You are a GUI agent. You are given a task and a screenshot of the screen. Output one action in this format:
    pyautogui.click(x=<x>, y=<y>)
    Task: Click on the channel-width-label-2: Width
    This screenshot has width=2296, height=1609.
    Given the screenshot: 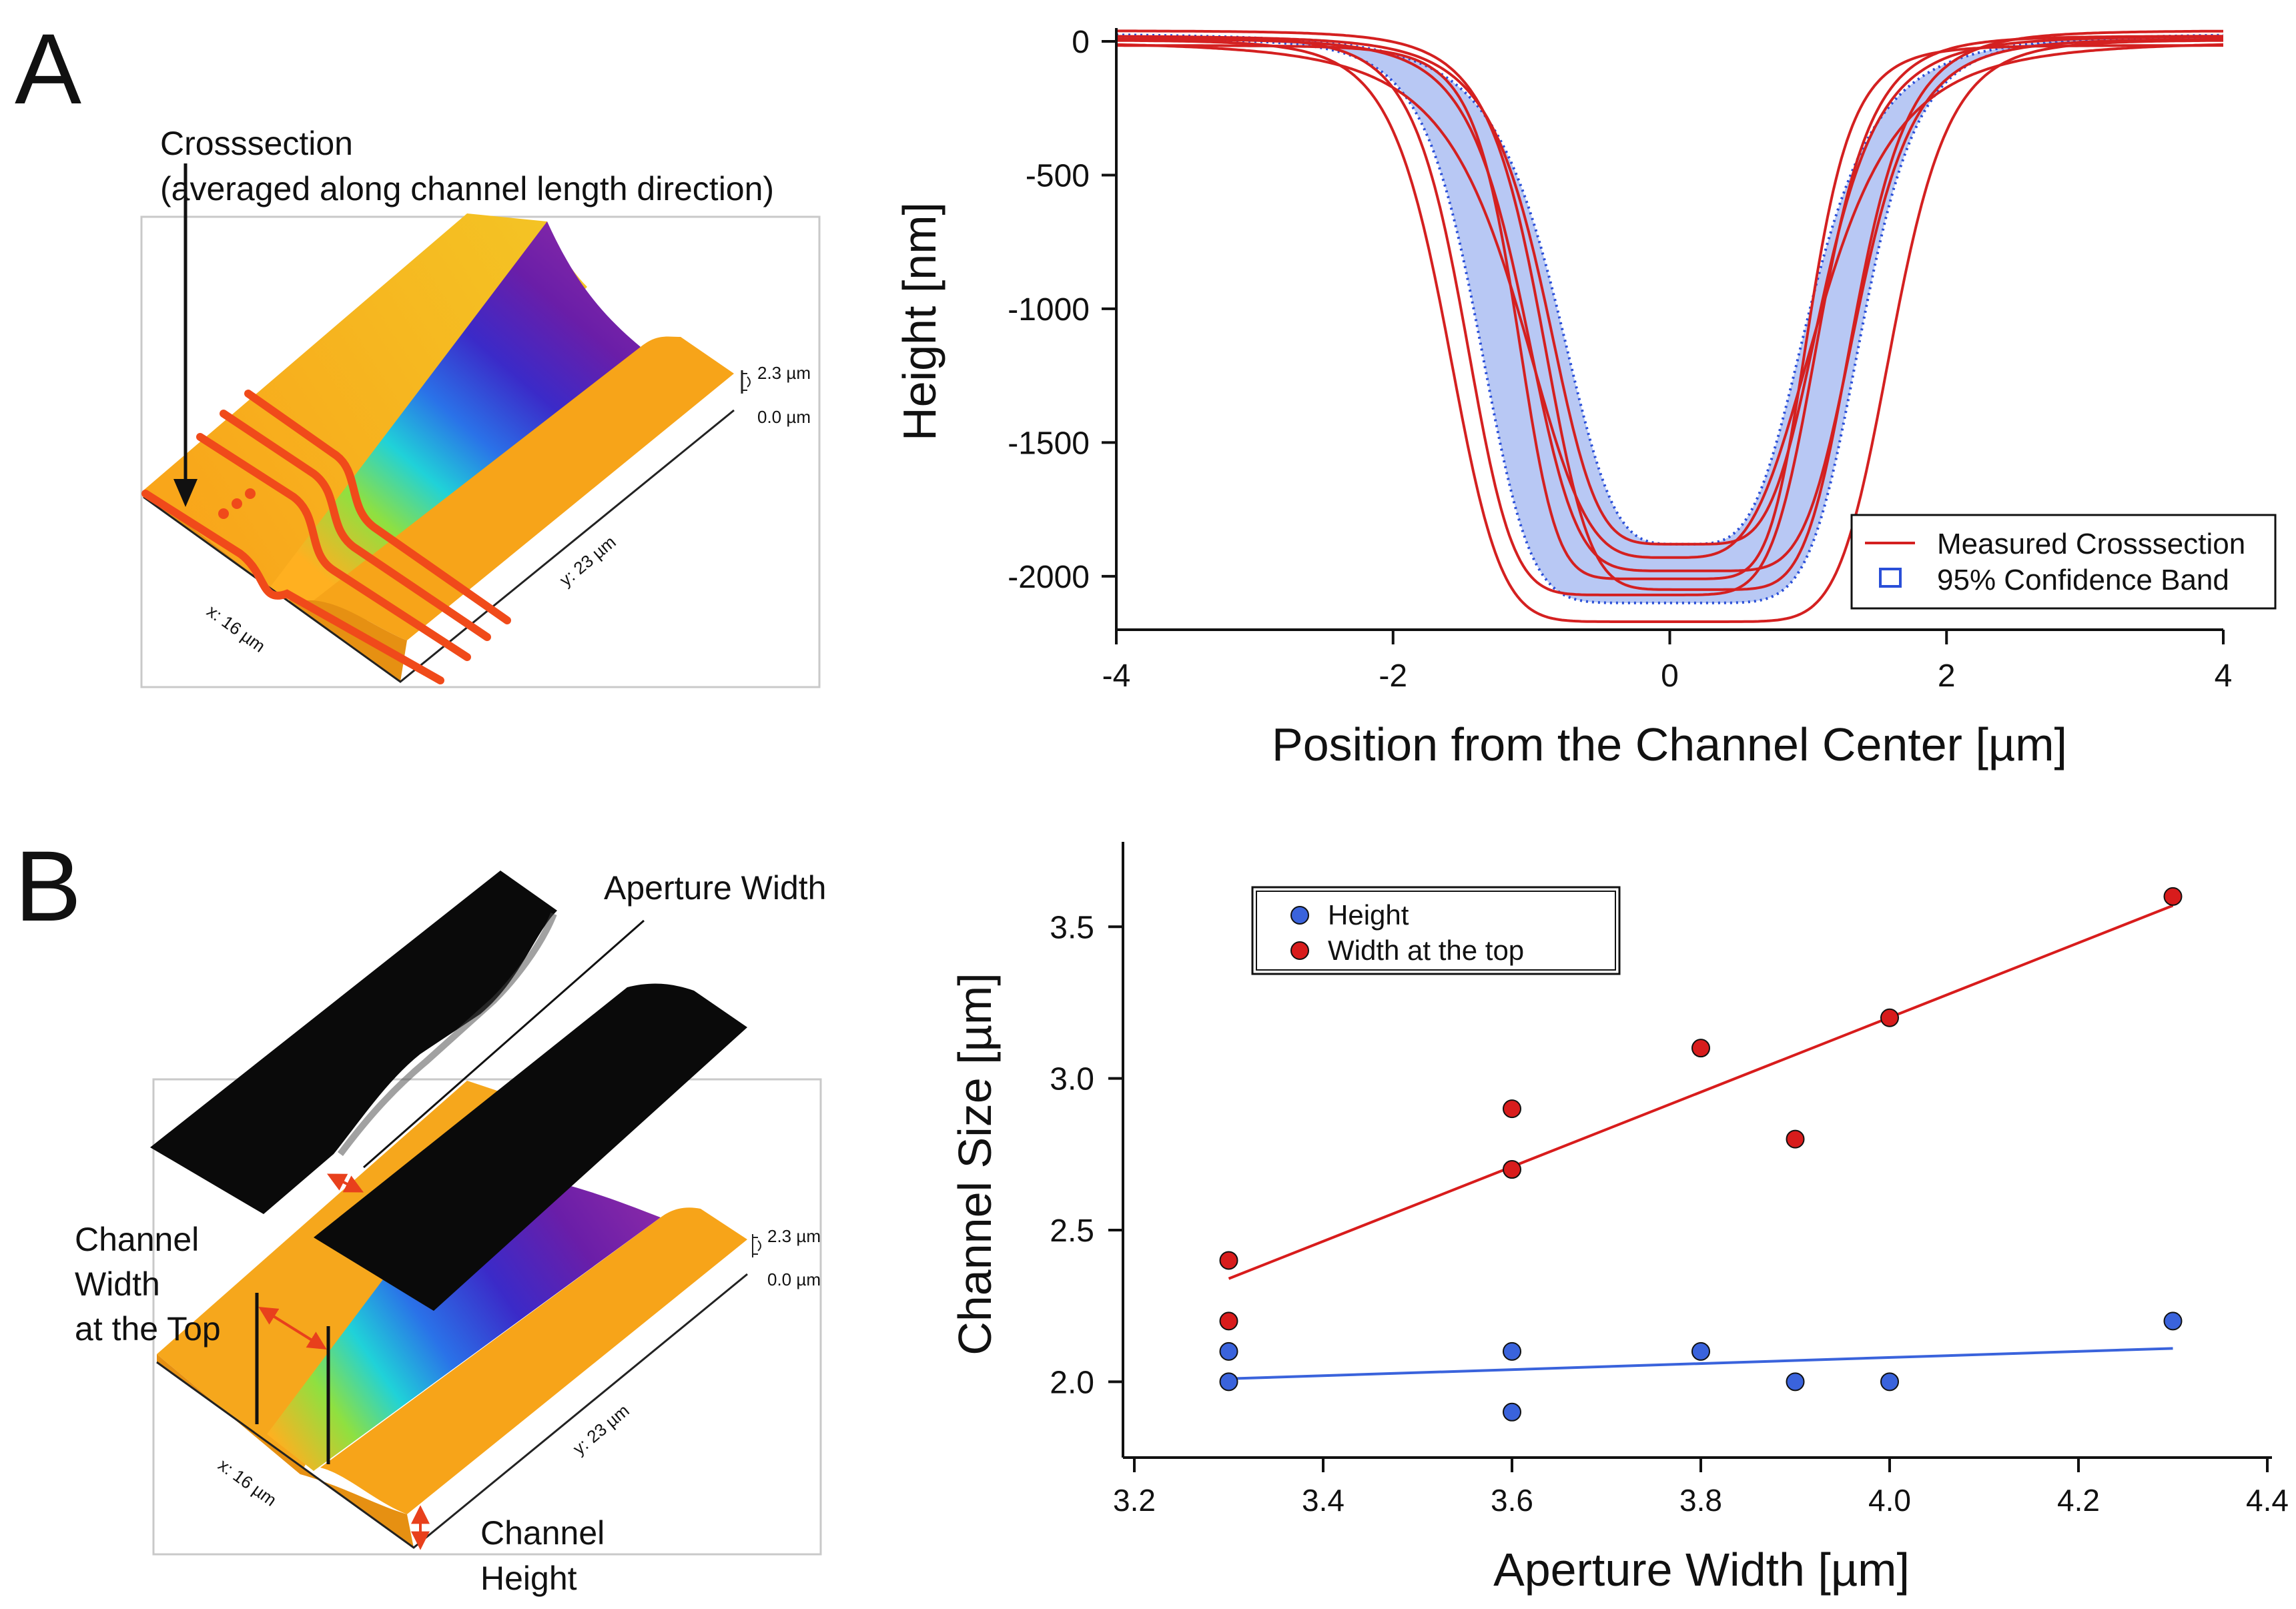 What is the action you would take?
    pyautogui.click(x=117, y=1284)
    